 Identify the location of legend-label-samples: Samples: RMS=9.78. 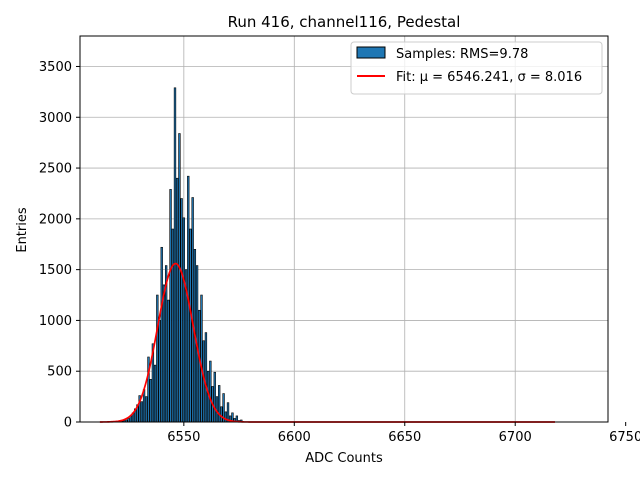
(462, 54).